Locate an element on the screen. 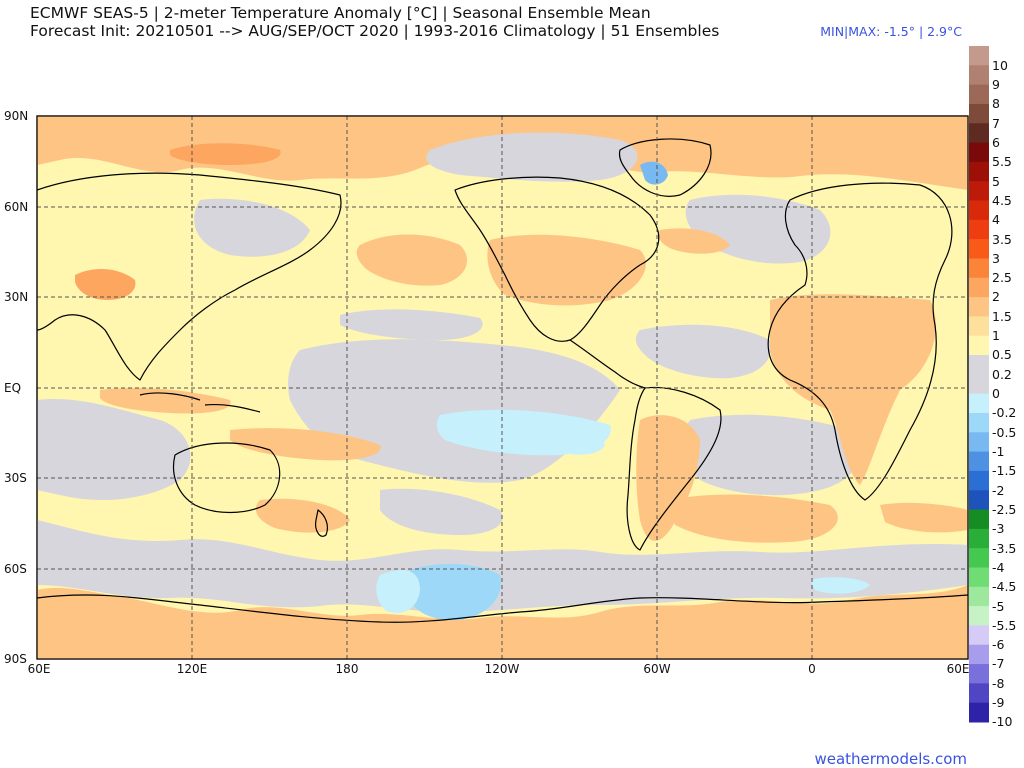 This screenshot has width=1024, height=768. lon-label-60w: 60W is located at coordinates (657, 669).